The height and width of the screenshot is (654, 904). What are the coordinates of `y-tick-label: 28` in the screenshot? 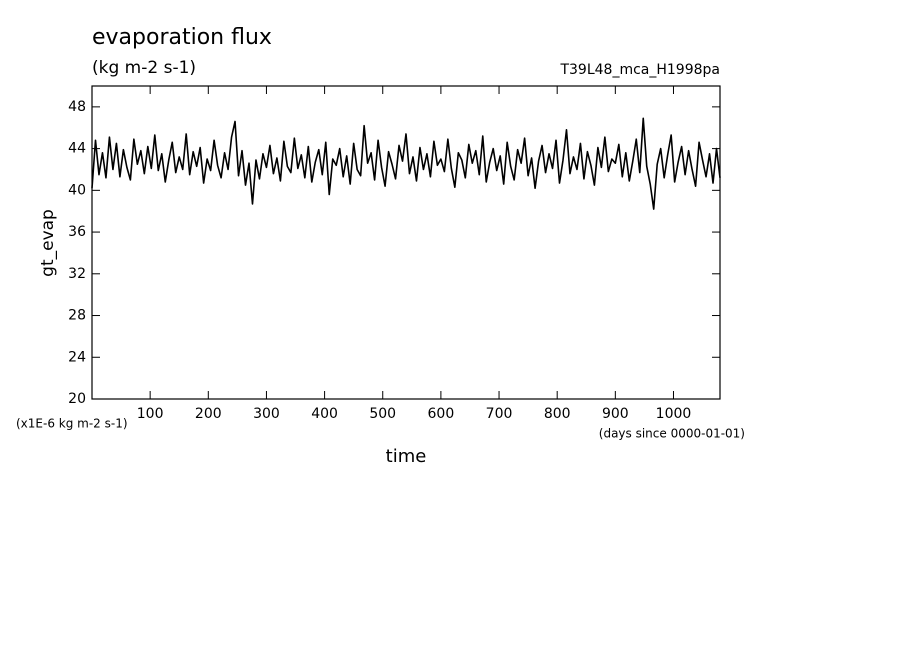 It's located at (77, 316).